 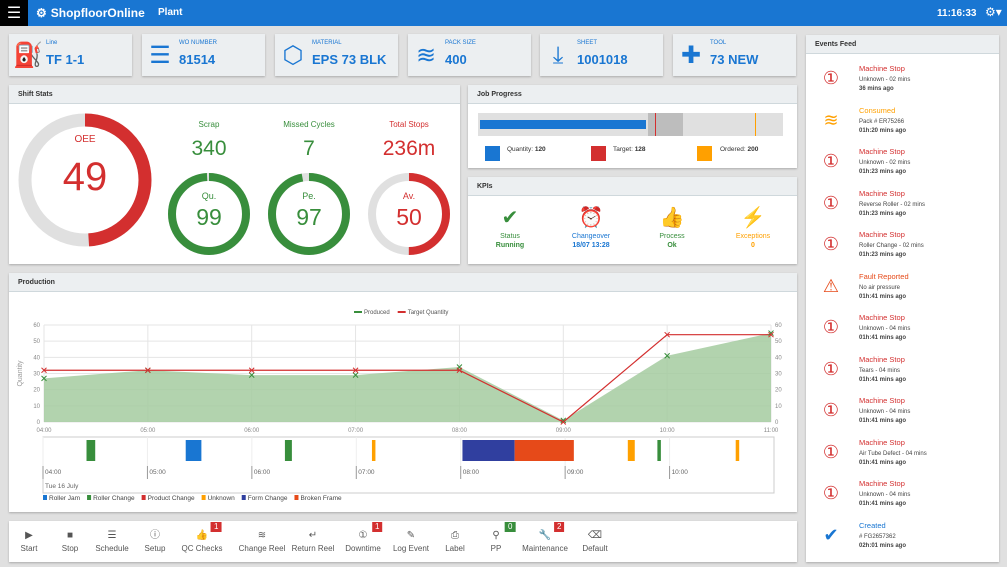 What do you see at coordinates (36, 375) in the screenshot?
I see `y-tick-left: 30` at bounding box center [36, 375].